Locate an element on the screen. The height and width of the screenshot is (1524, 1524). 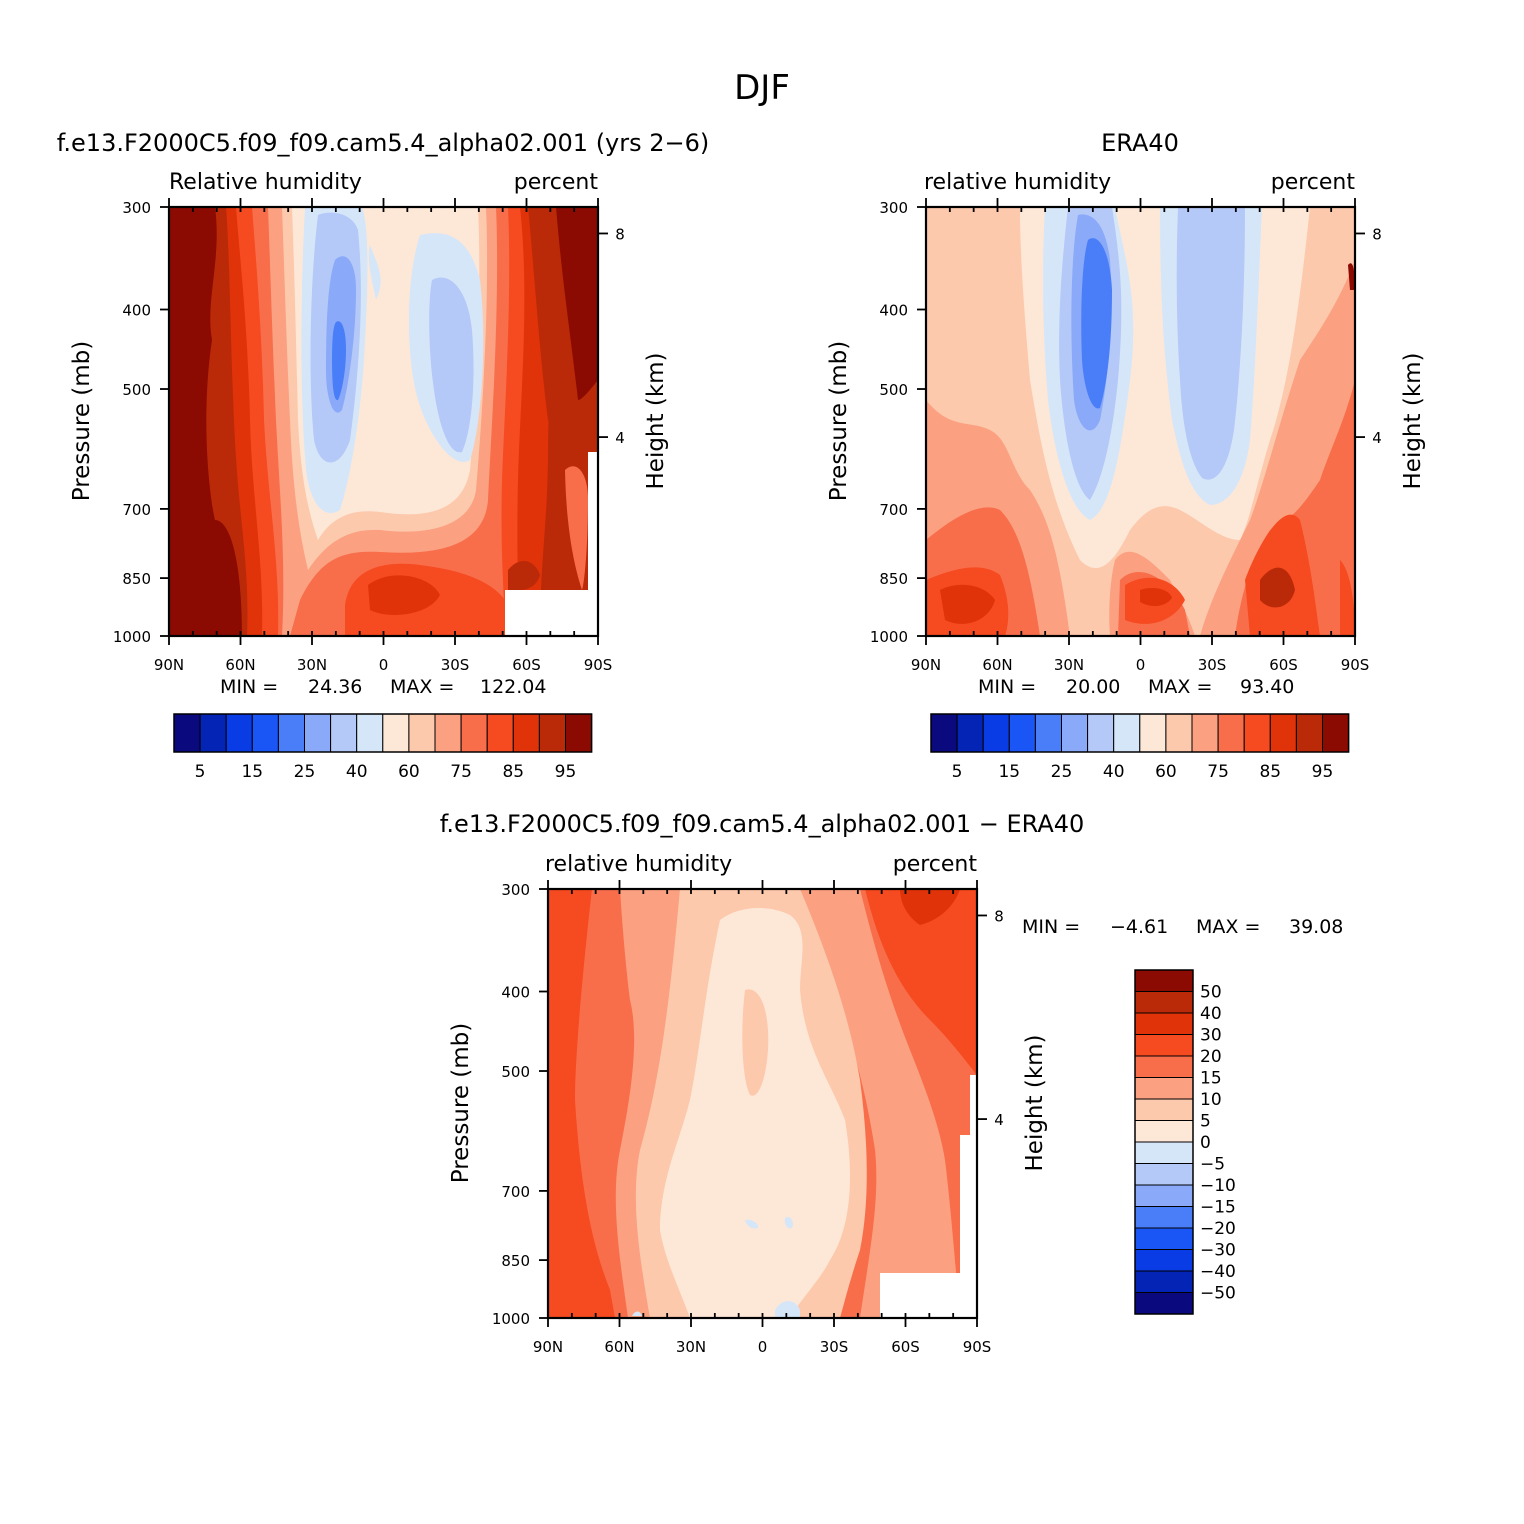
panel-difference-max-label: MAX = is located at coordinates (1228, 927).